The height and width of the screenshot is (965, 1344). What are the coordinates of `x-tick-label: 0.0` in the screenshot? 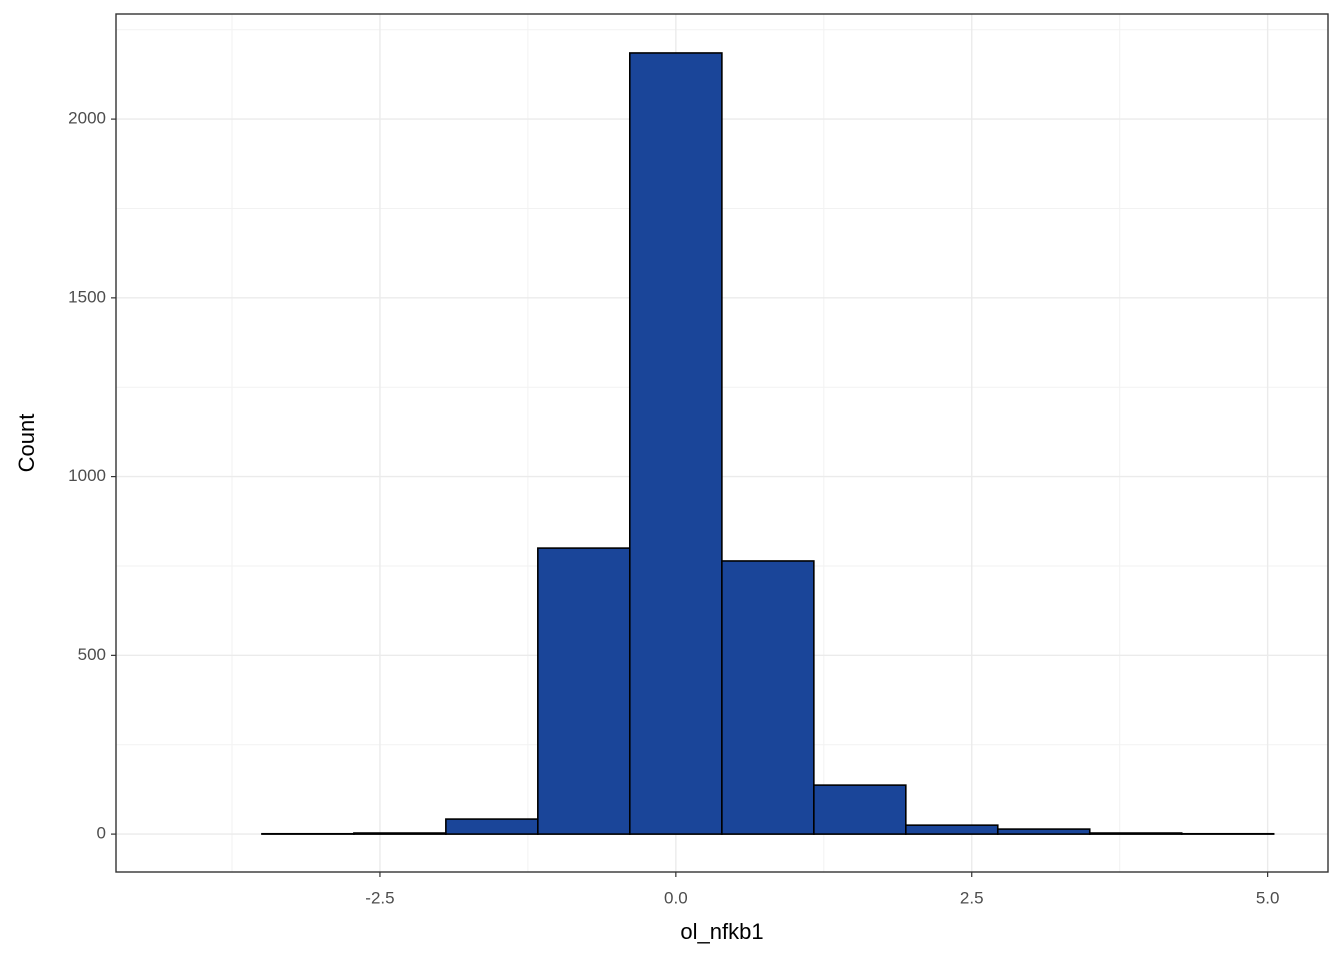 It's located at (676, 897).